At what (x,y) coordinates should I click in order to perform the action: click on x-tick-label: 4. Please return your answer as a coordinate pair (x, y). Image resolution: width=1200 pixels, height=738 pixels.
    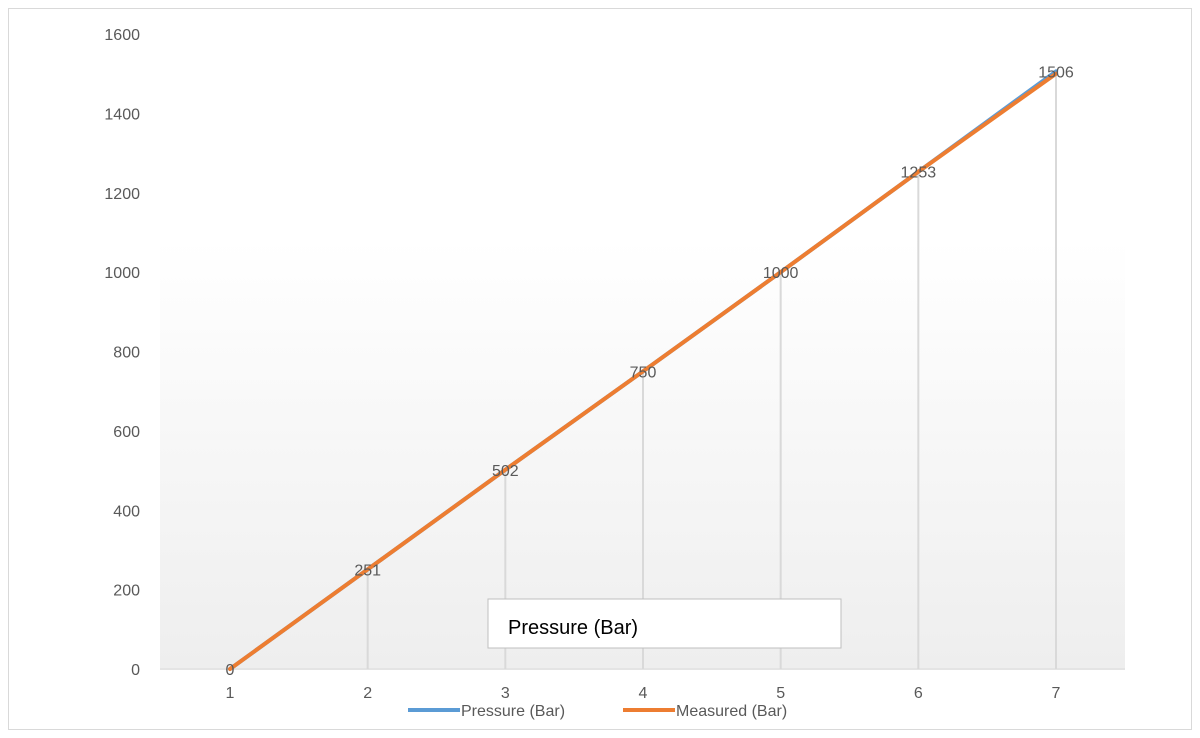
    Looking at the image, I should click on (643, 693).